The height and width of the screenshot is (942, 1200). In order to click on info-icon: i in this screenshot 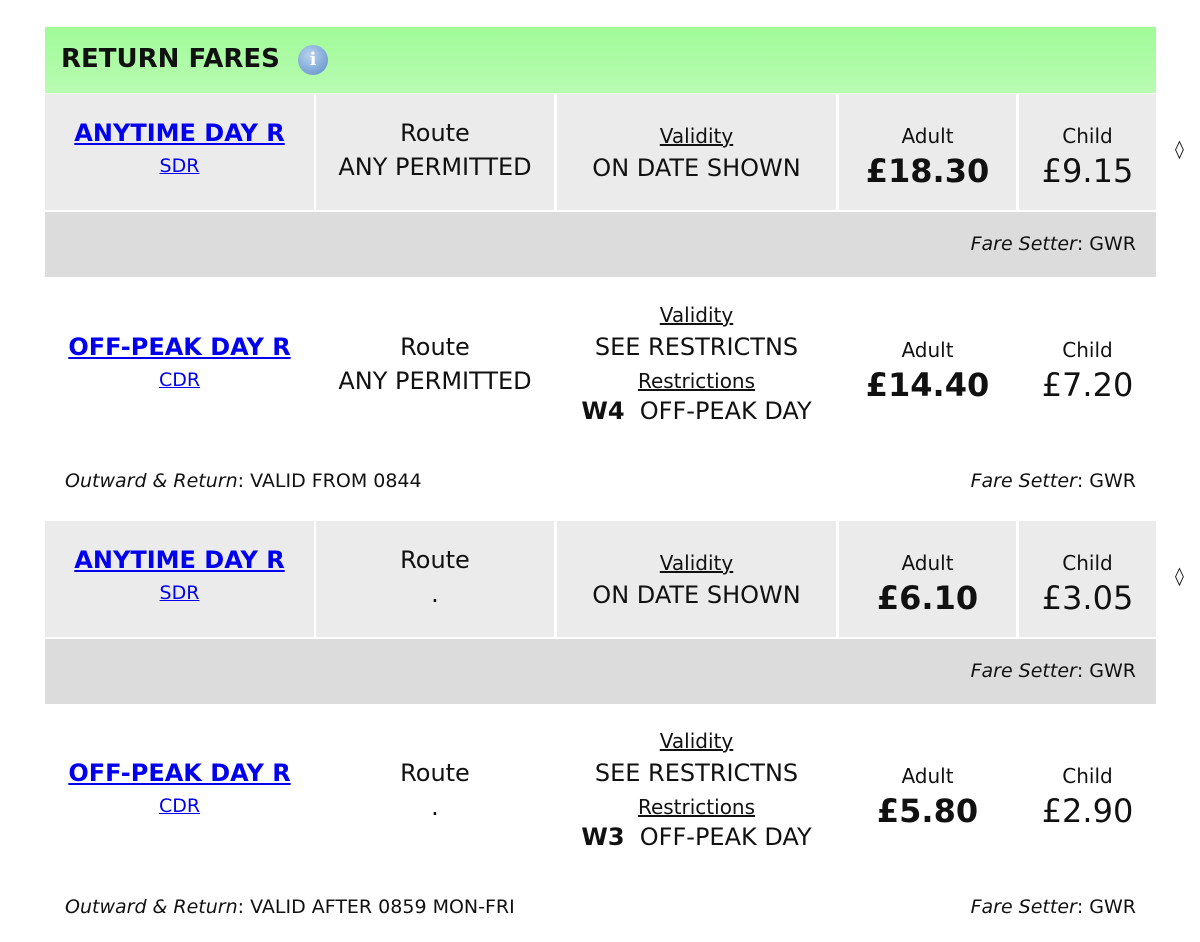, I will do `click(313, 60)`.